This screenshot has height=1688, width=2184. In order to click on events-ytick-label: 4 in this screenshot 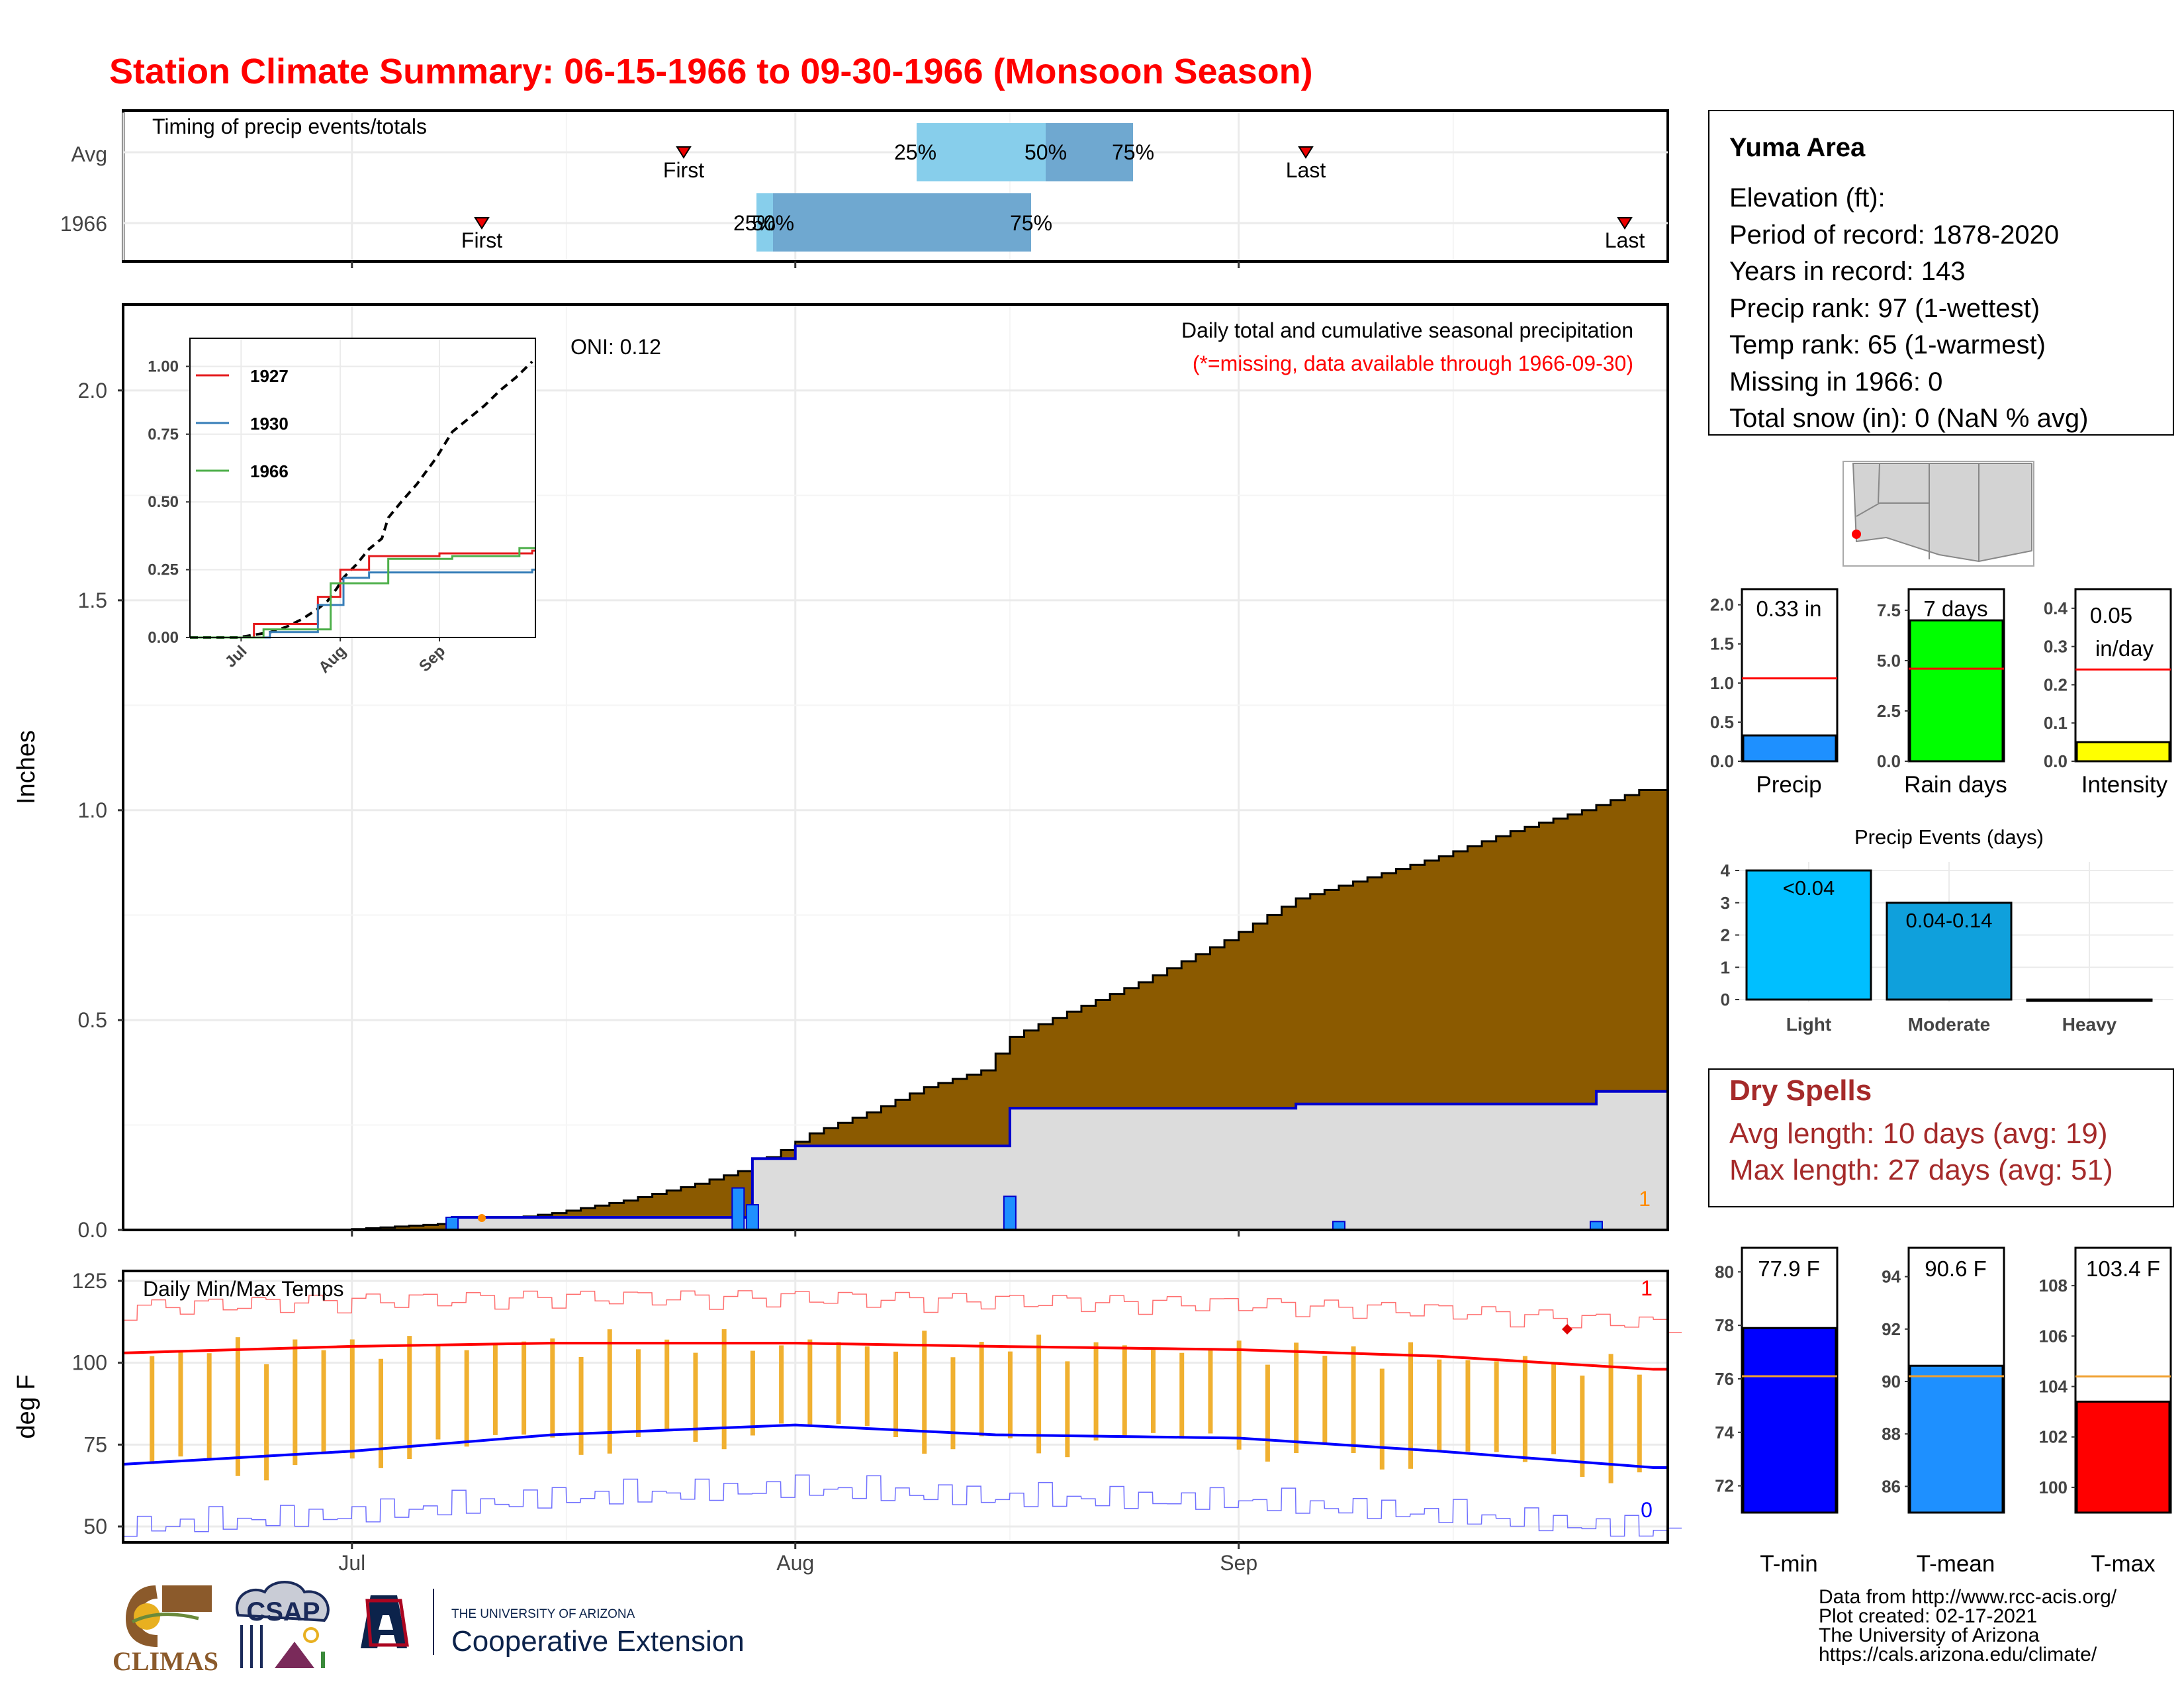, I will do `click(1726, 870)`.